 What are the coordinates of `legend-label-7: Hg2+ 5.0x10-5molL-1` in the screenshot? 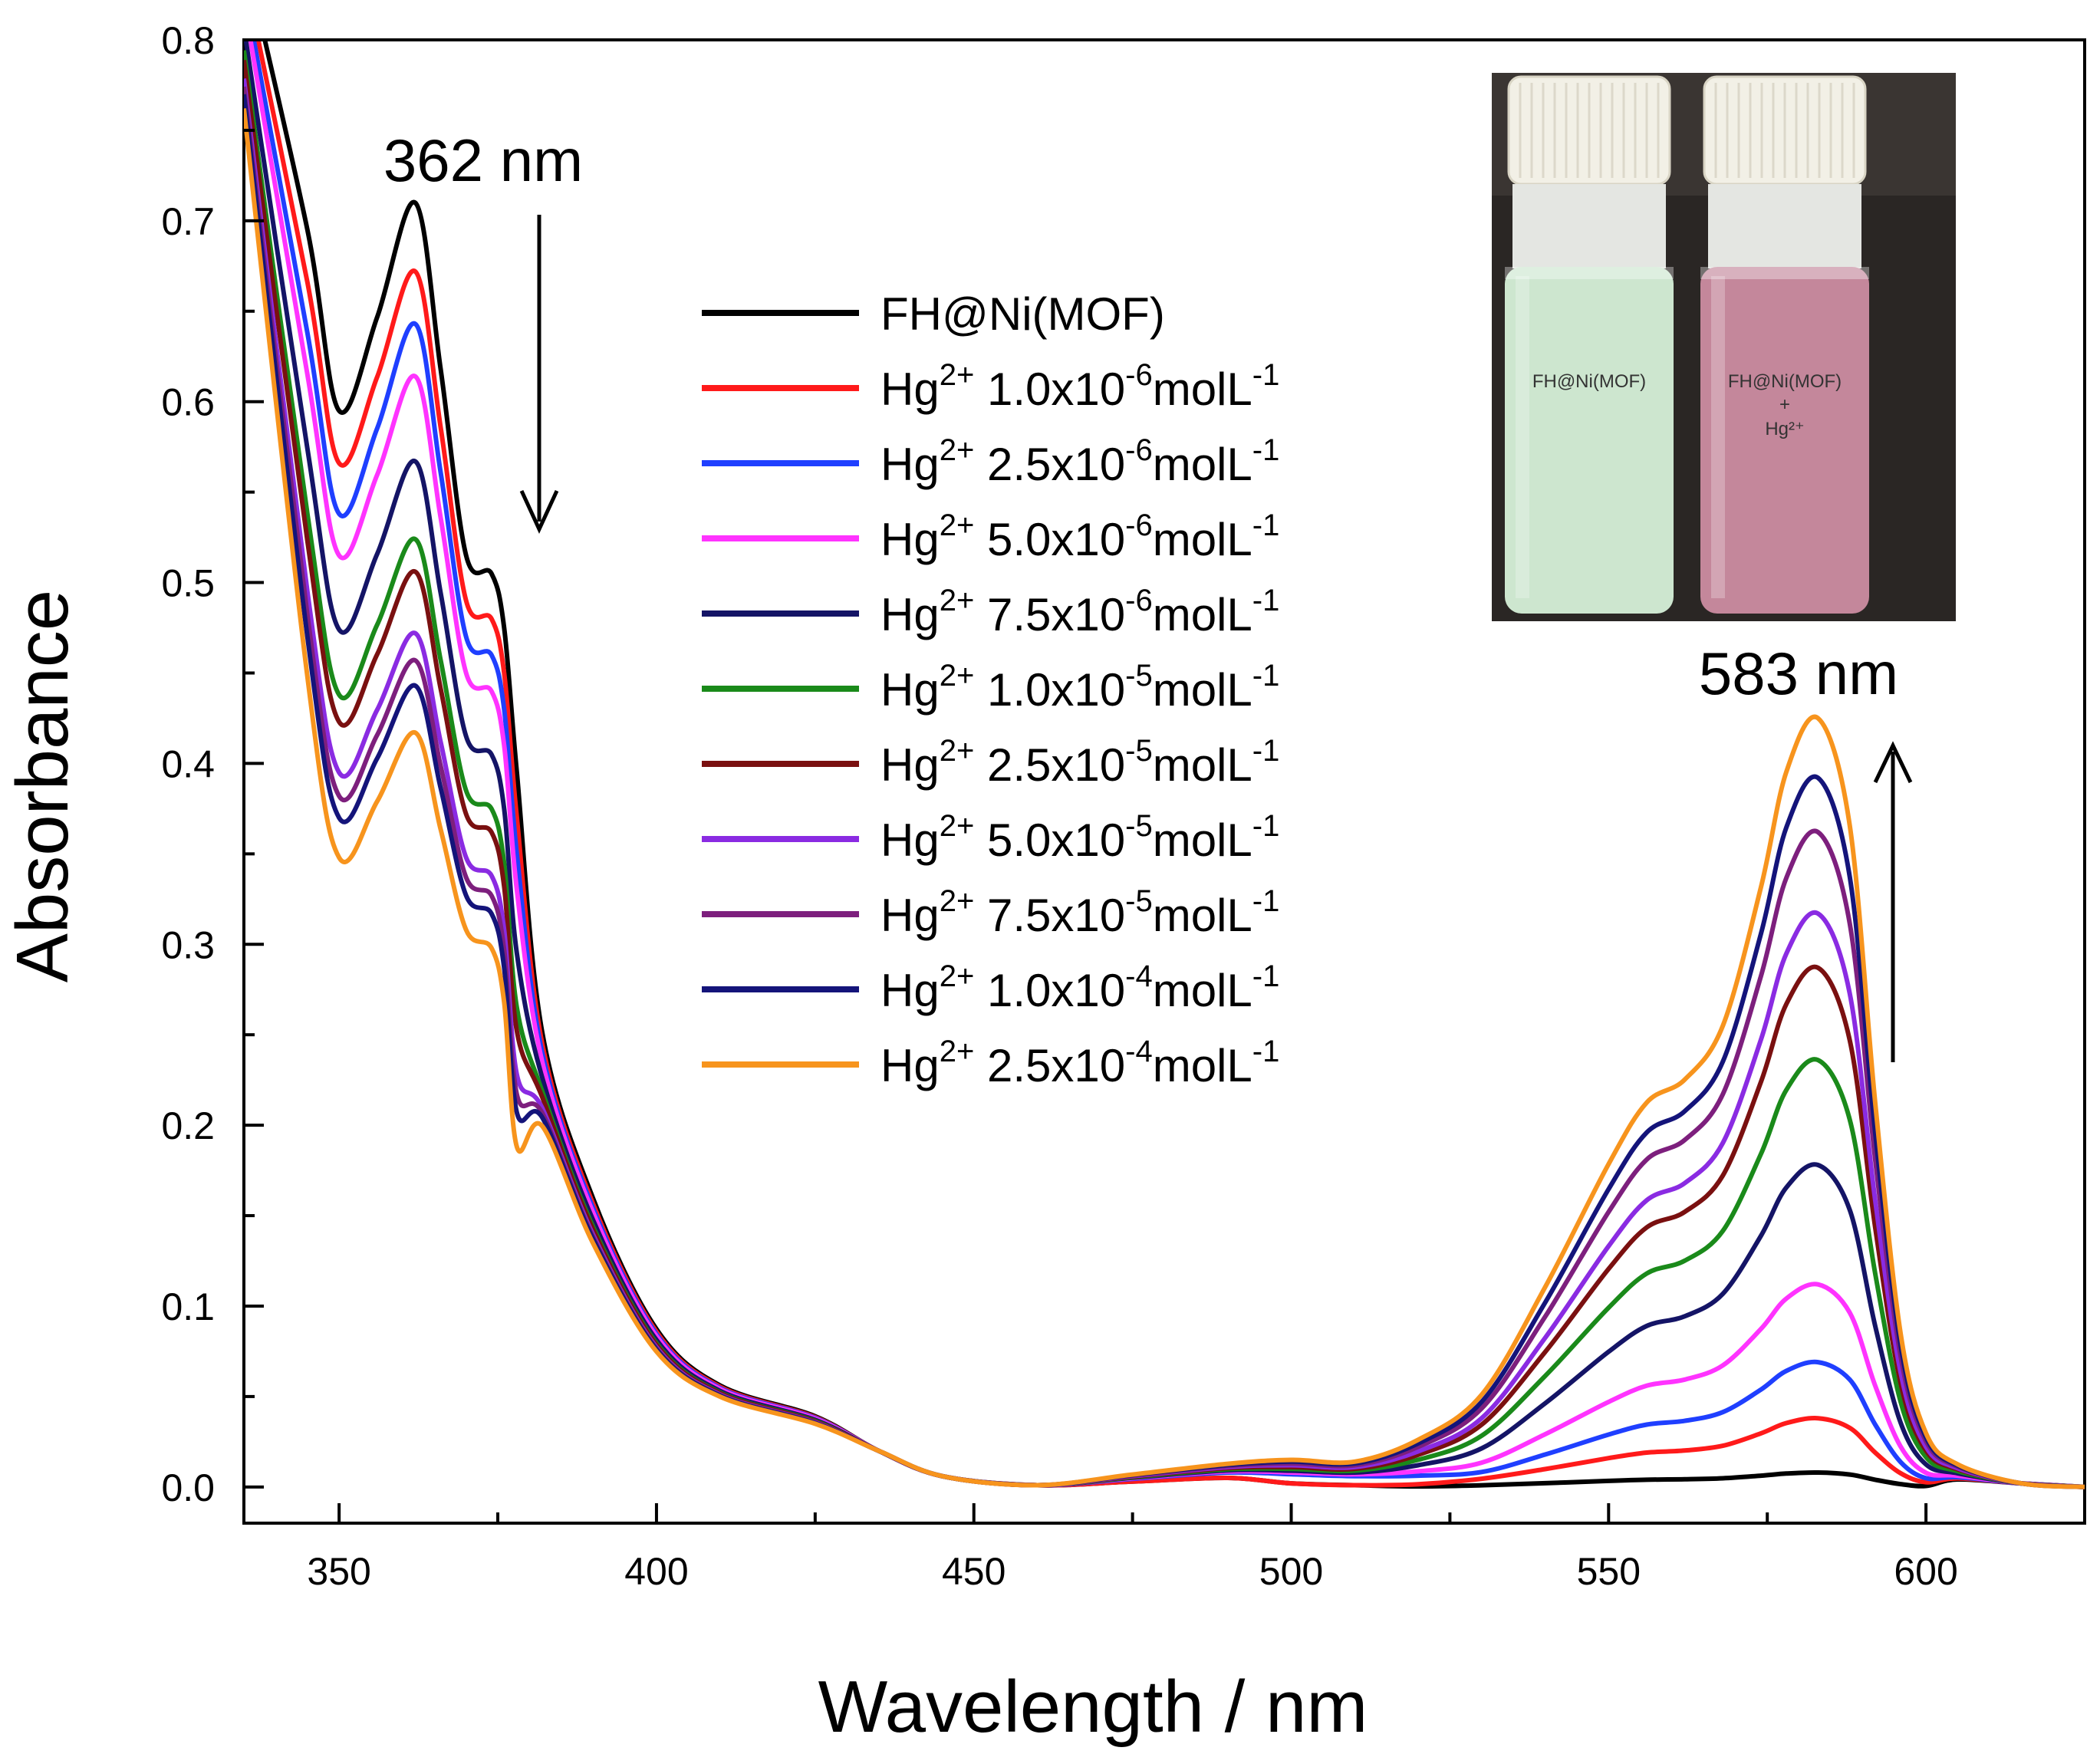 It's located at (1079, 837).